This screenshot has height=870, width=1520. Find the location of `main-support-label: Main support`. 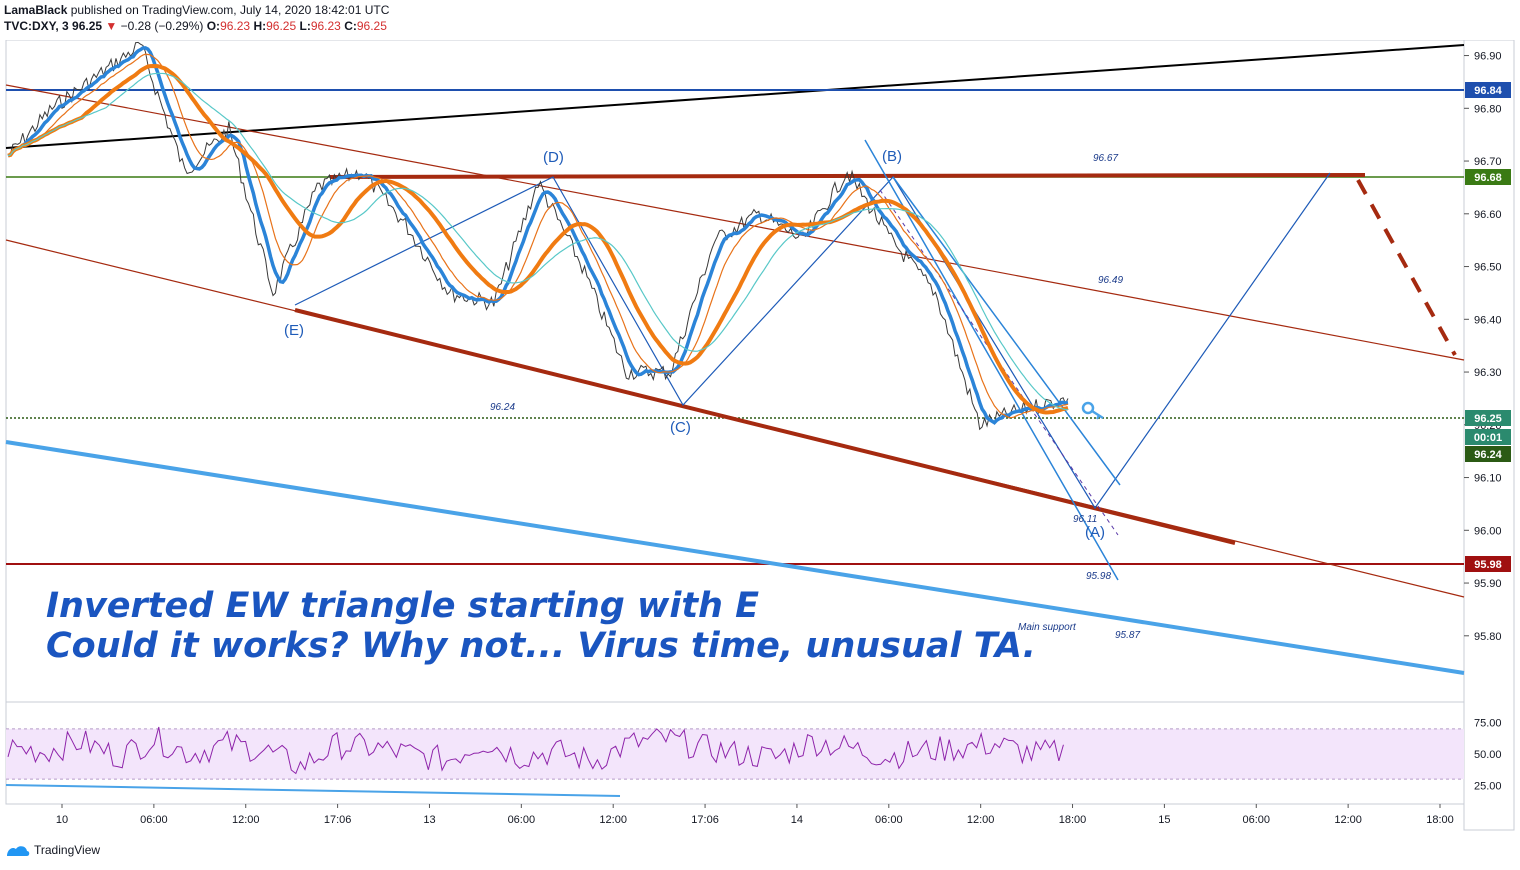

main-support-label: Main support is located at coordinates (1047, 627).